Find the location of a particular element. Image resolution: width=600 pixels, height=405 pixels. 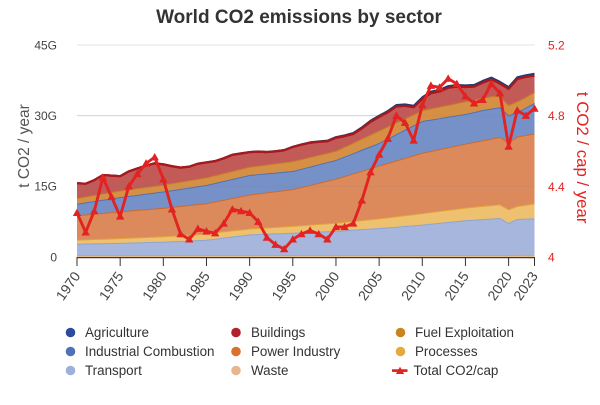

svg-text: Total CO2/cap is located at coordinates (456, 370).